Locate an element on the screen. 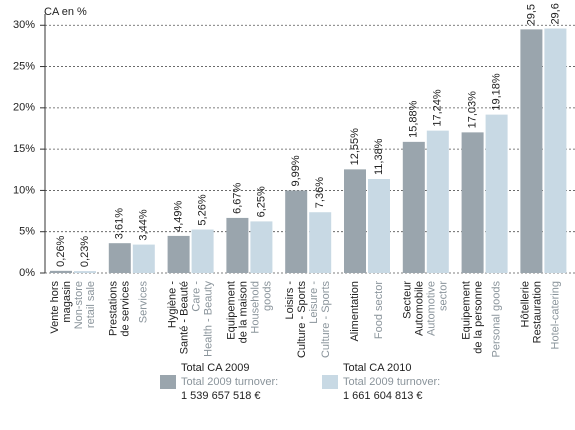 The image size is (575, 430). value-label: 3,61% is located at coordinates (120, 223).